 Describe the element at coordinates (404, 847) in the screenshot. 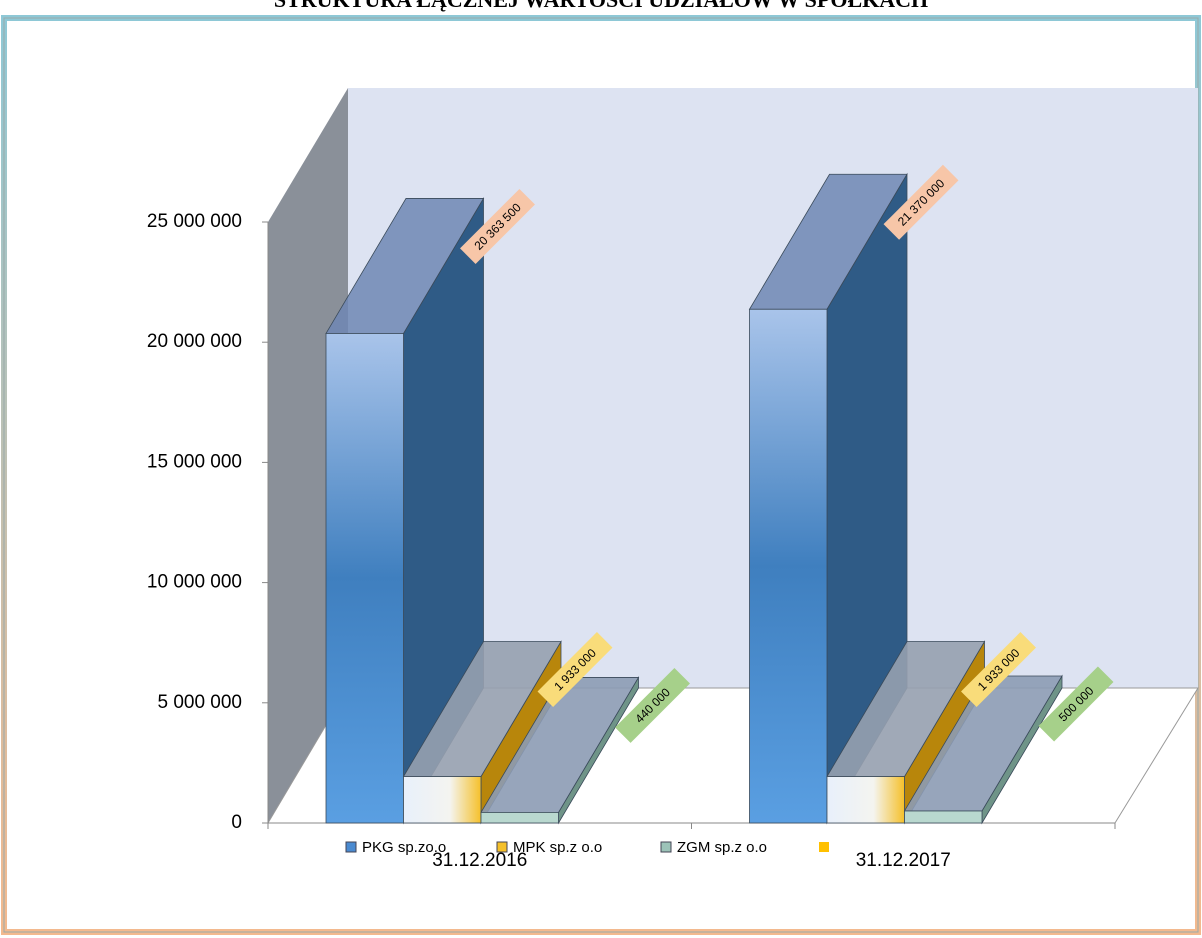

I see `legend-label: PKG sp.zo.o` at that location.